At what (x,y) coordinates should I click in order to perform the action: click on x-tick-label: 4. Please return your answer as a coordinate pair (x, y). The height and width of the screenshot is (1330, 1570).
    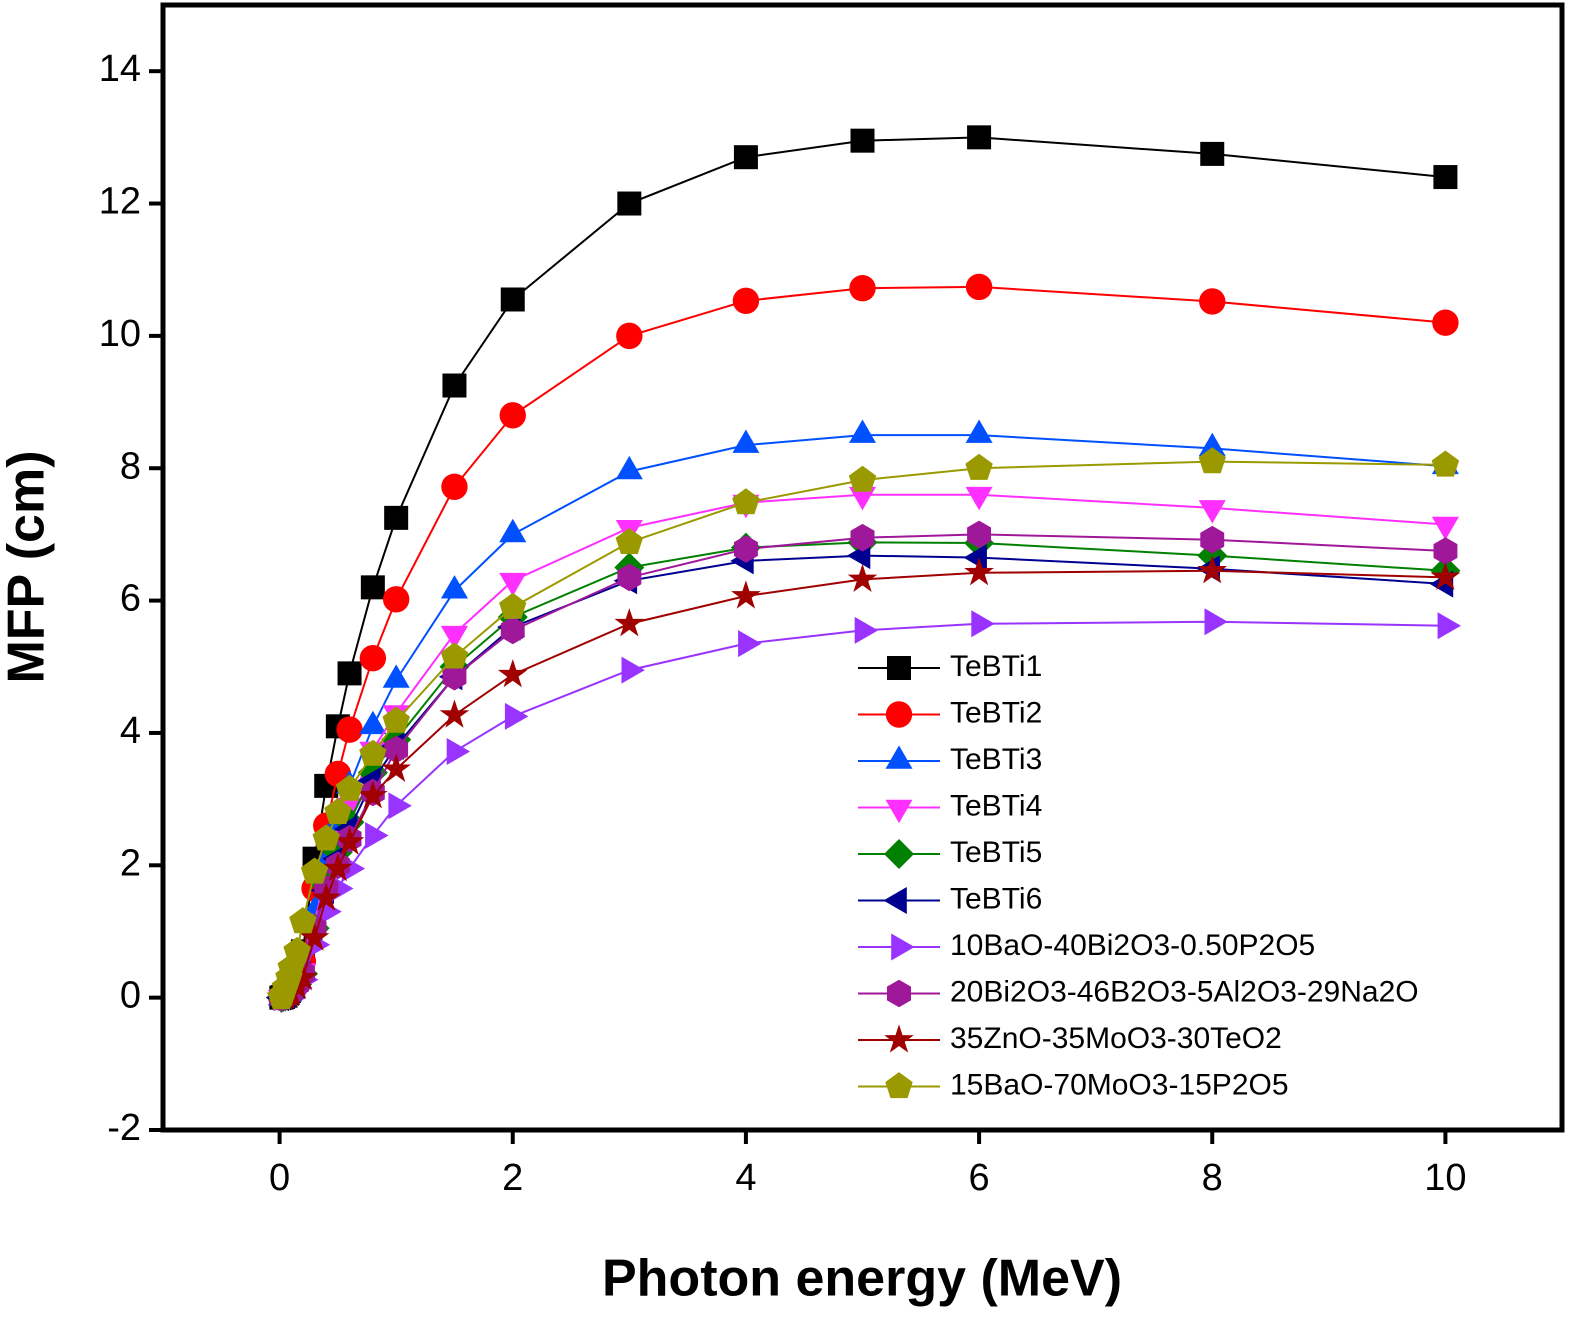
    Looking at the image, I should click on (745, 1178).